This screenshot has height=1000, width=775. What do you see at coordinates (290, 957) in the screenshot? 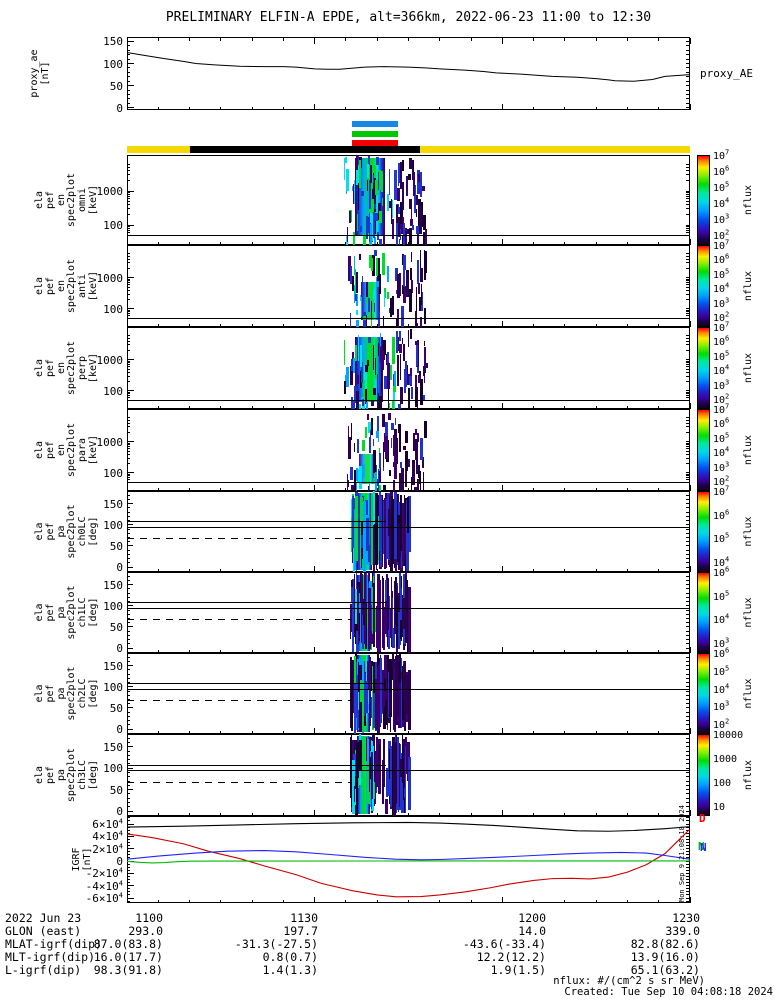
I see `ephemeris-value: 0.8(0.7)` at bounding box center [290, 957].